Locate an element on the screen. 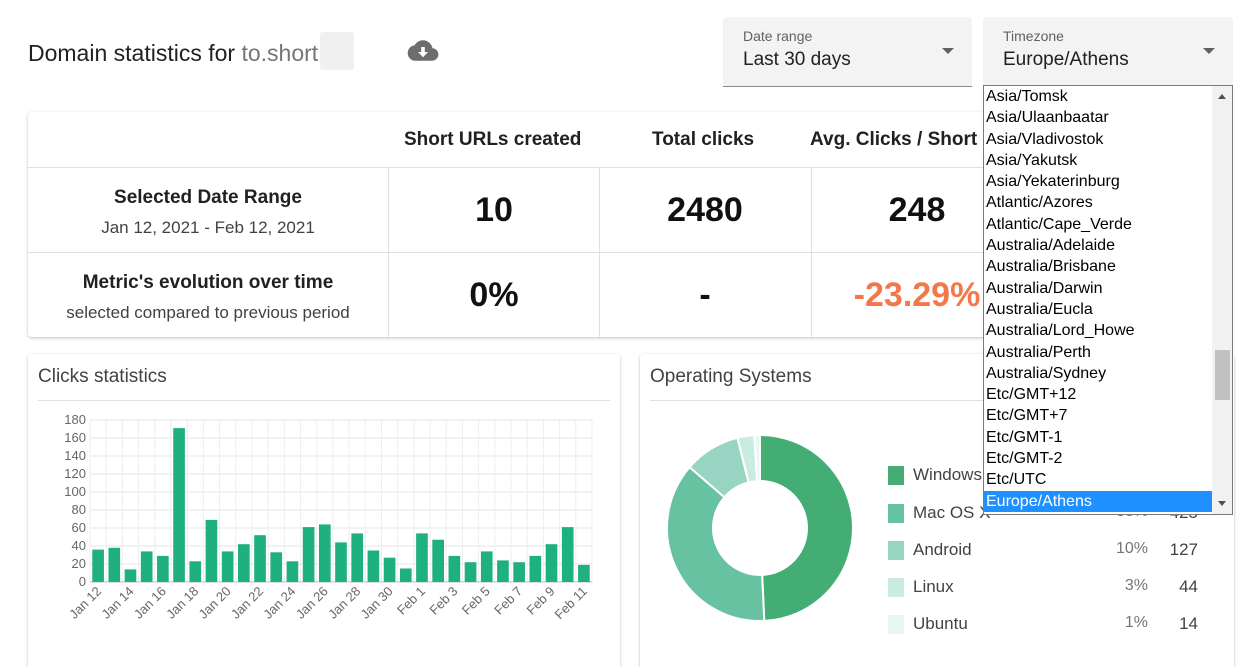 Image resolution: width=1260 pixels, height=667 pixels. legend-percent: 3% is located at coordinates (1136, 585).